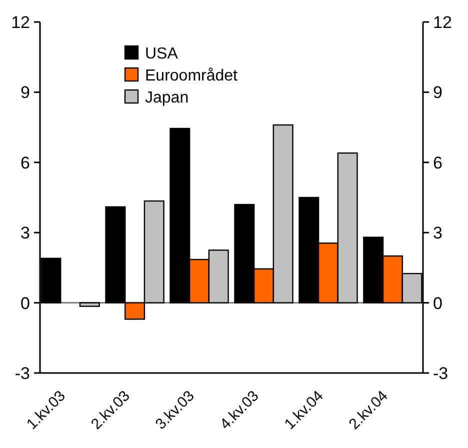 Image resolution: width=468 pixels, height=448 pixels. I want to click on y2-tick-label: 6, so click(437, 162).